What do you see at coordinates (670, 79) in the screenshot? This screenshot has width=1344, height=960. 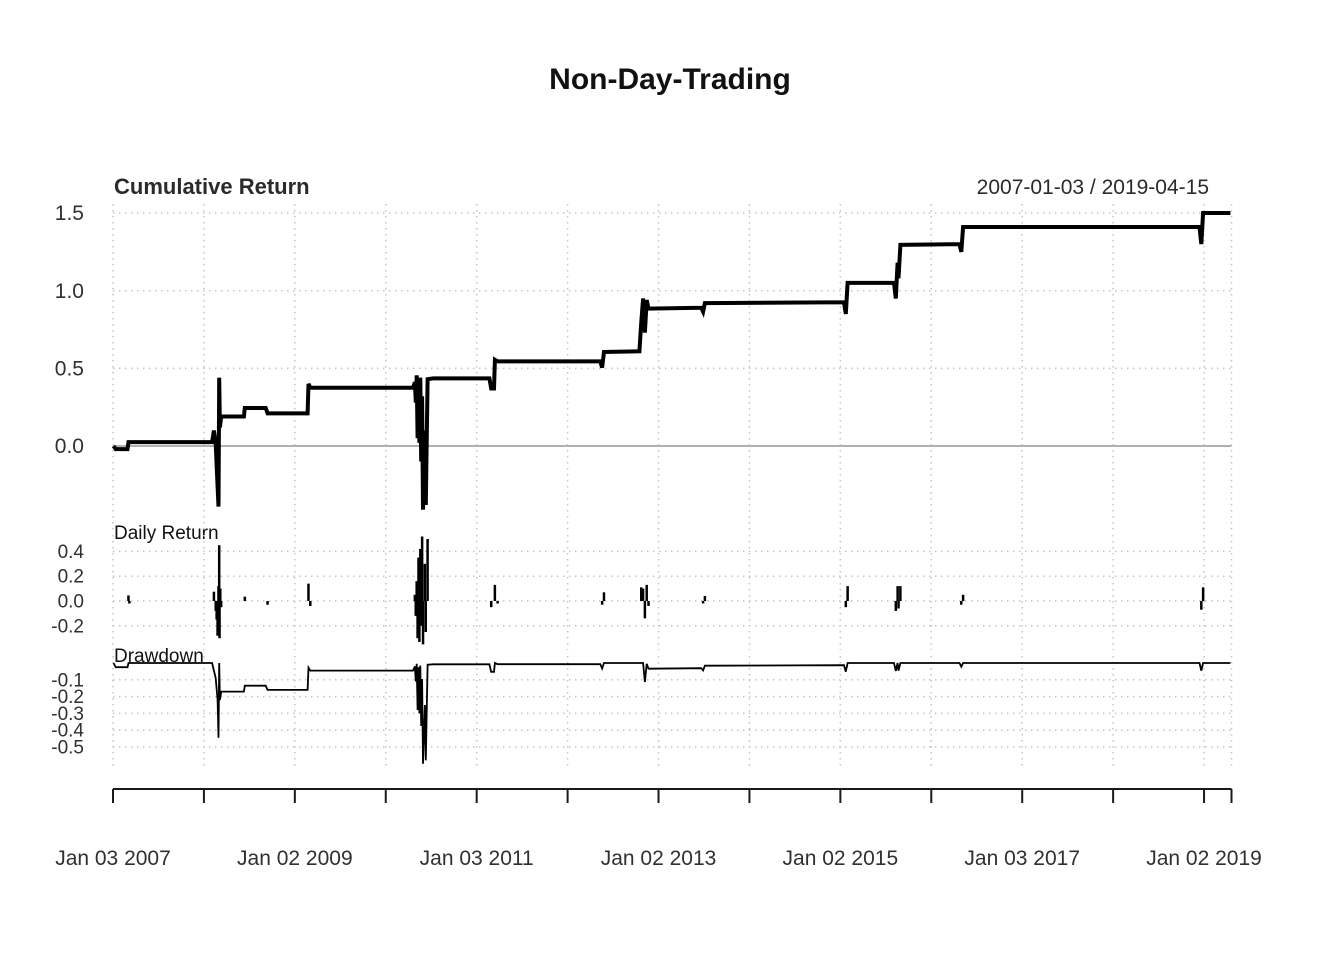 I see `chart-title: Non-Day-Trading` at bounding box center [670, 79].